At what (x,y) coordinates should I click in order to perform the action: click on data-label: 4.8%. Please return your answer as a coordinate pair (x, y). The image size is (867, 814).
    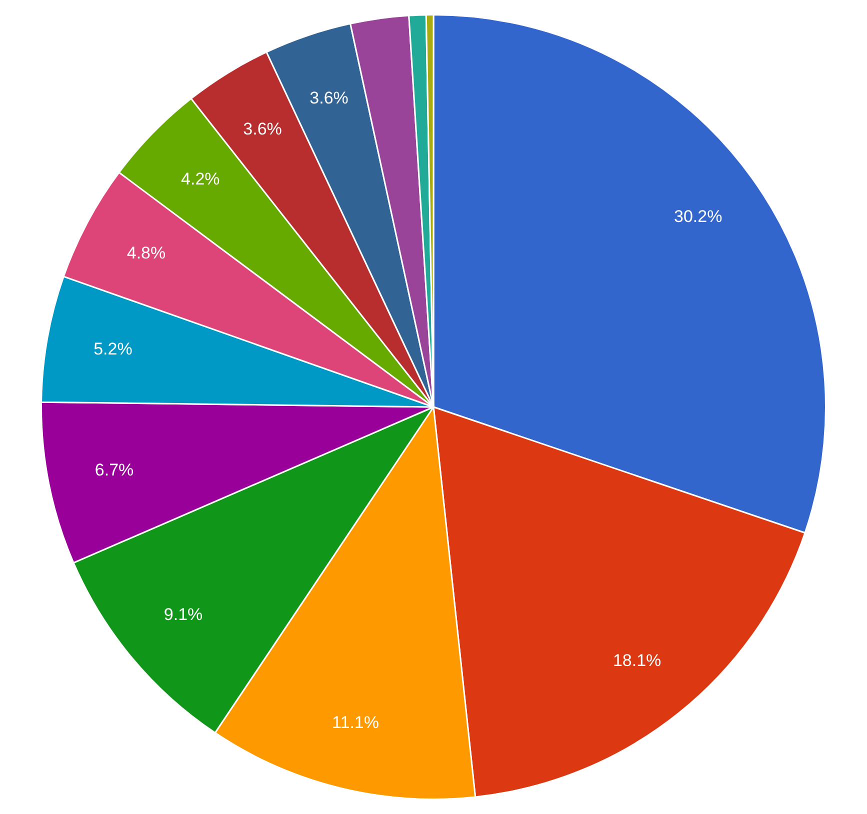
    Looking at the image, I should click on (146, 252).